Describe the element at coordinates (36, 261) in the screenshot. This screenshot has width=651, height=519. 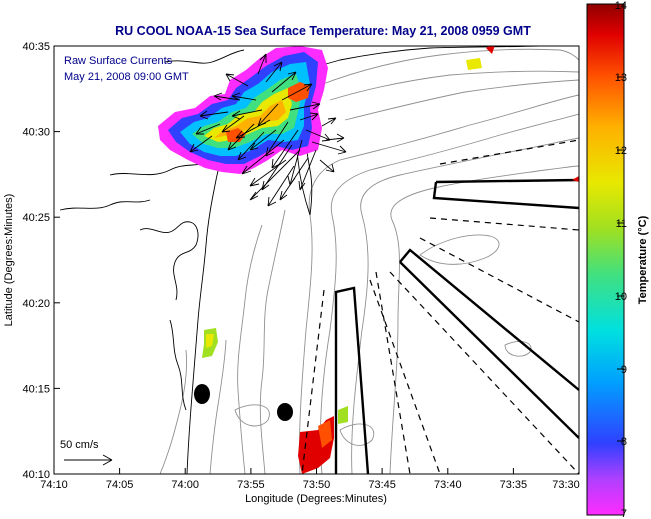
I see `y-tick-labels: 40:35 40:30 40:25 40:20 40:15 40:10` at that location.